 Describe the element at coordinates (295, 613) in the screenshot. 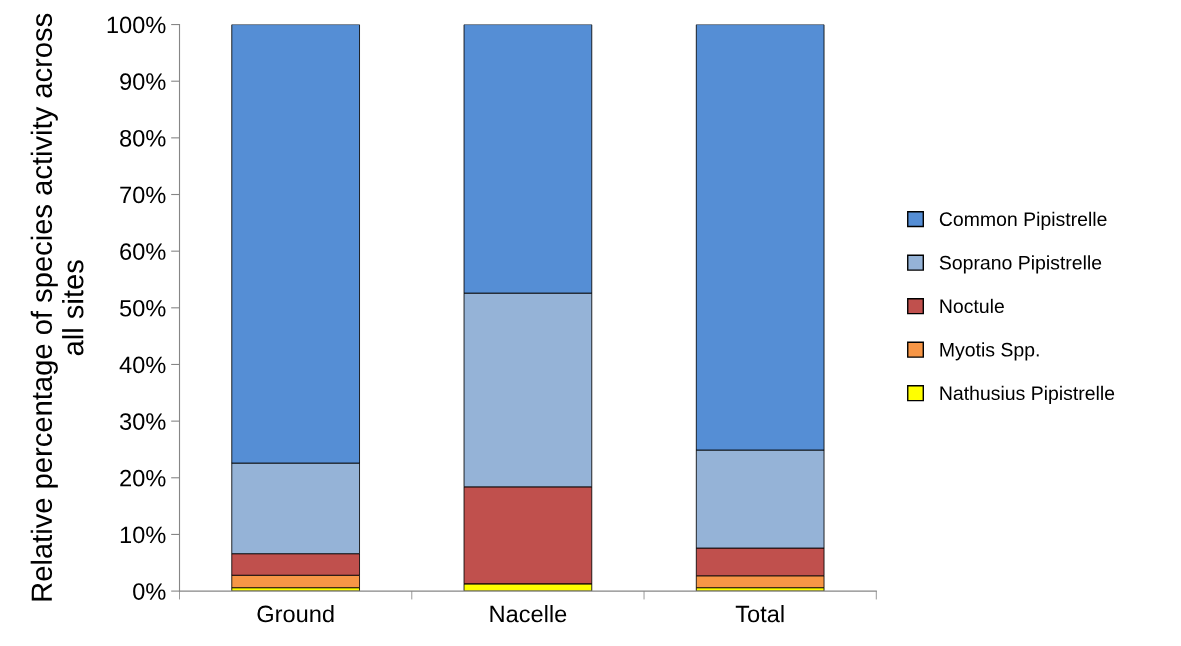

I see `x-tick-label: Ground` at that location.